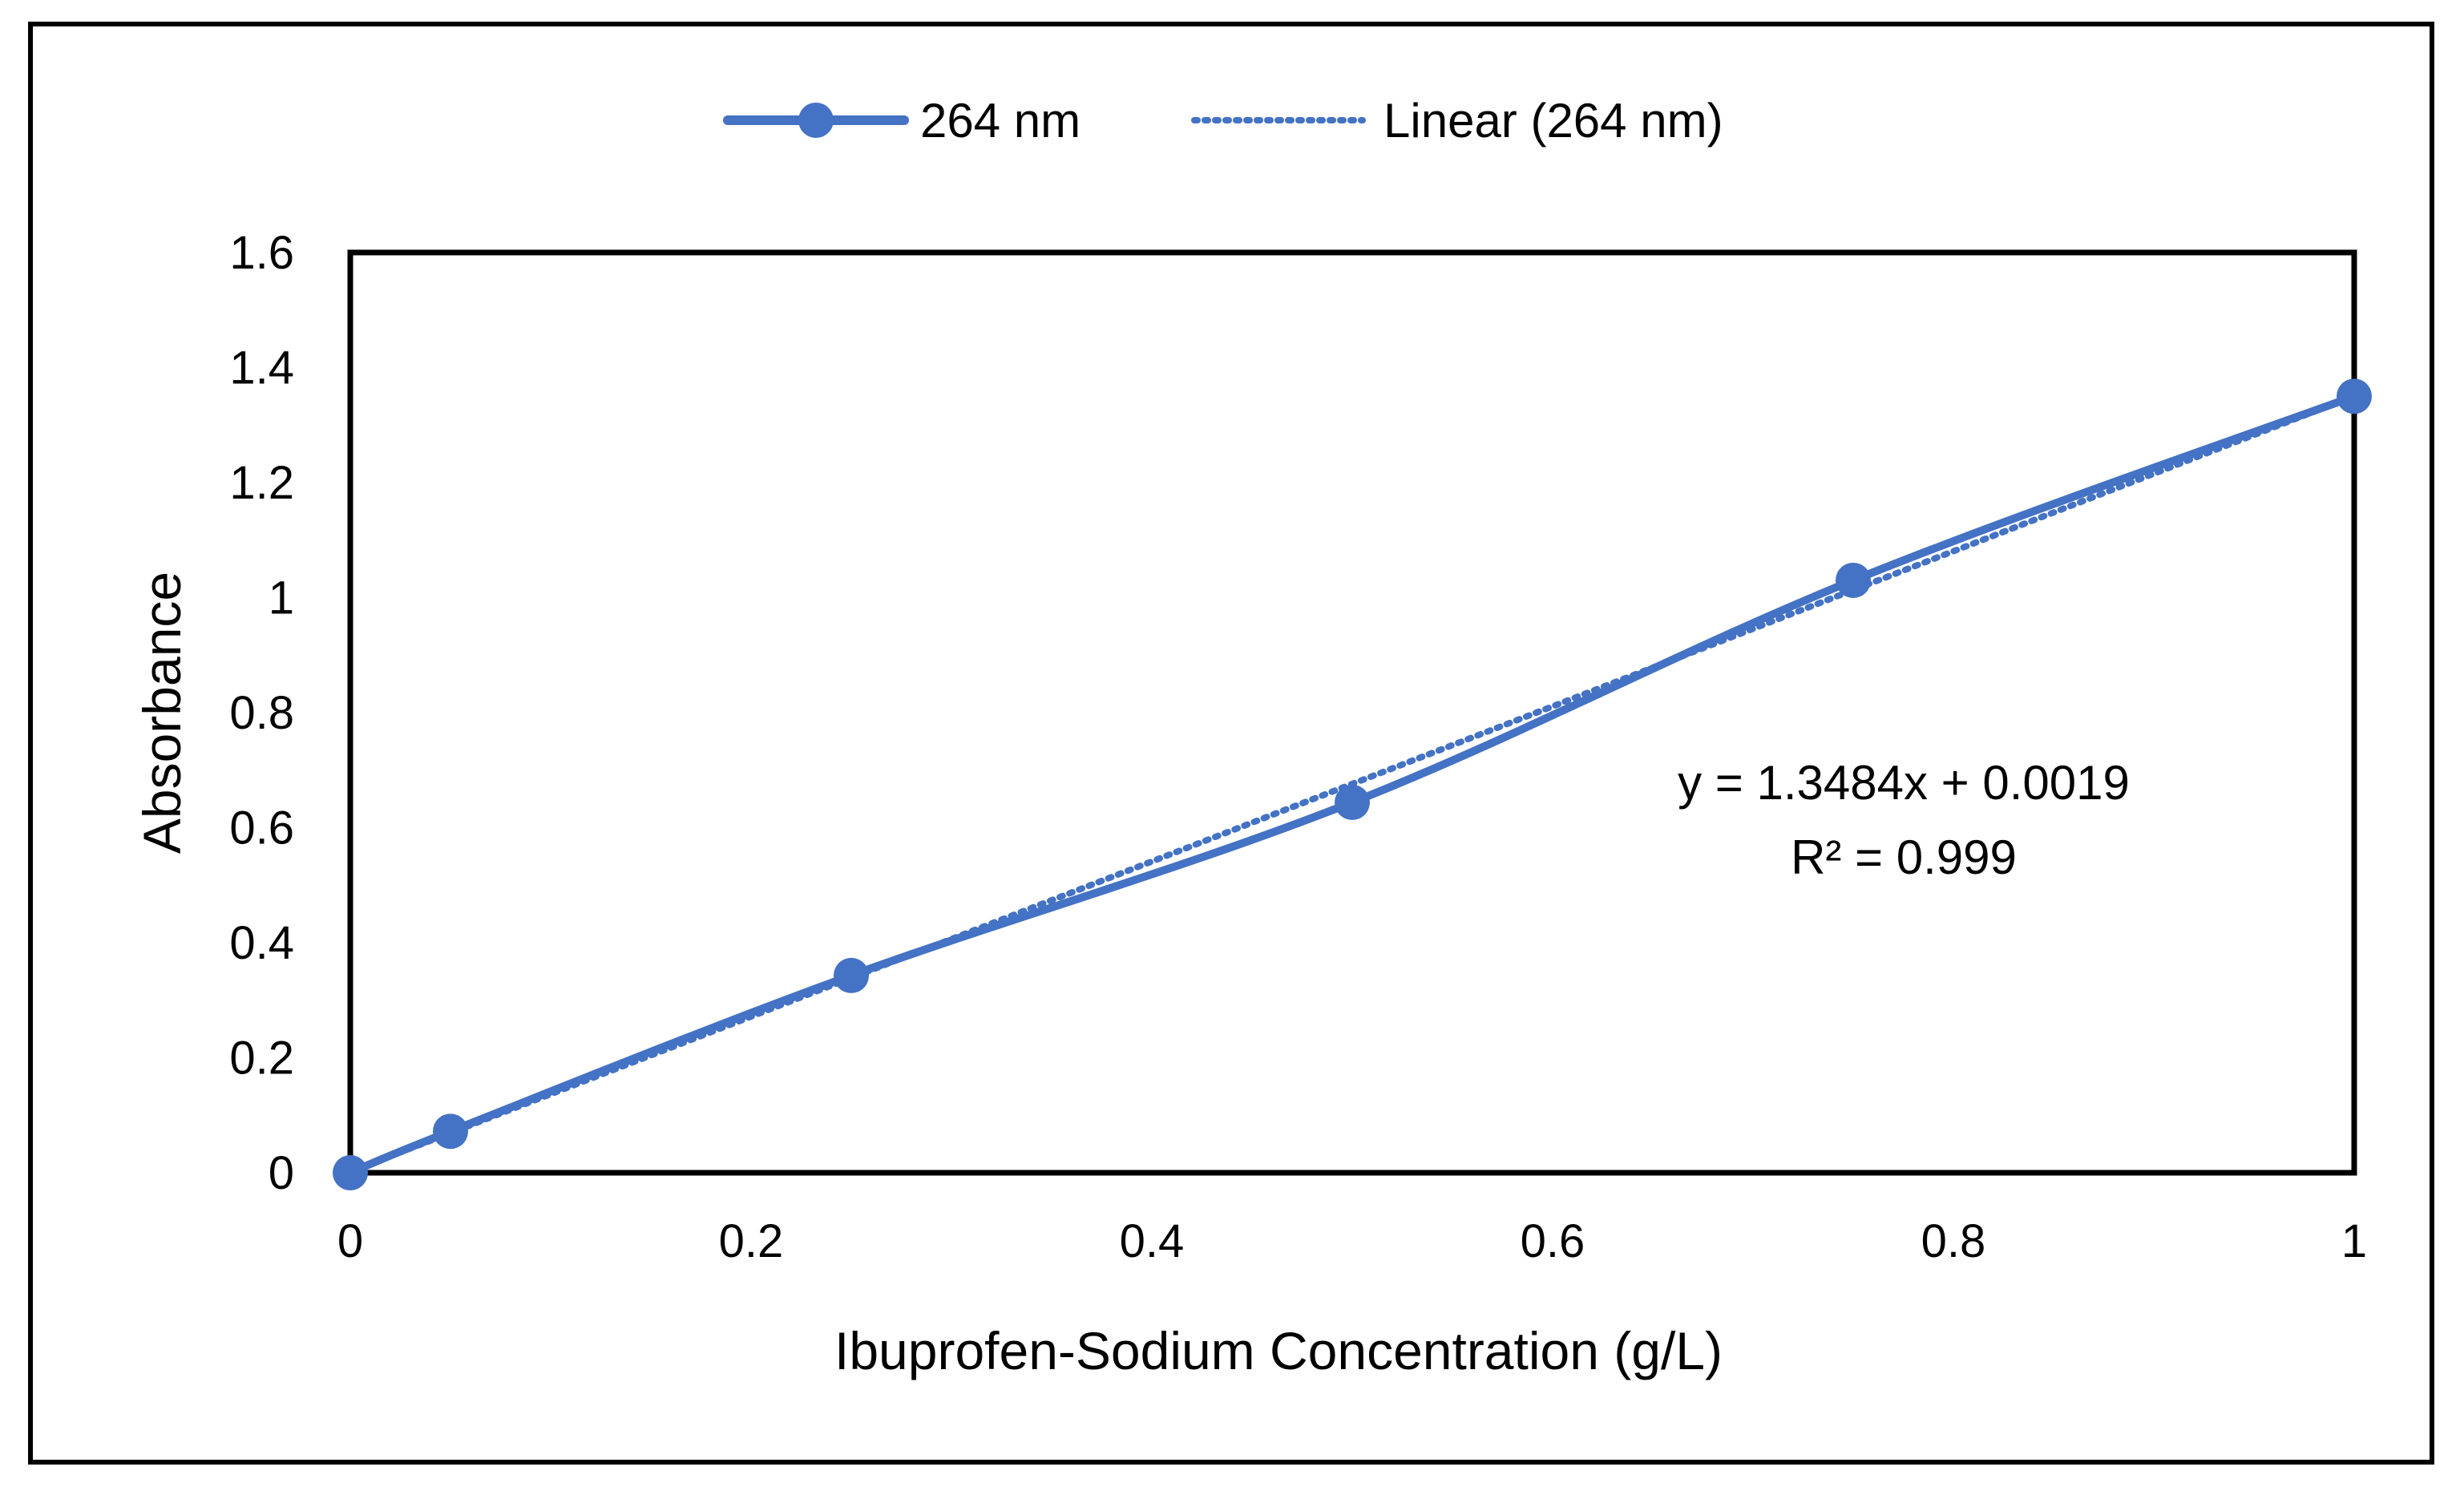  What do you see at coordinates (1904, 857) in the screenshot?
I see `trendline-r-squared: R² = 0.999` at bounding box center [1904, 857].